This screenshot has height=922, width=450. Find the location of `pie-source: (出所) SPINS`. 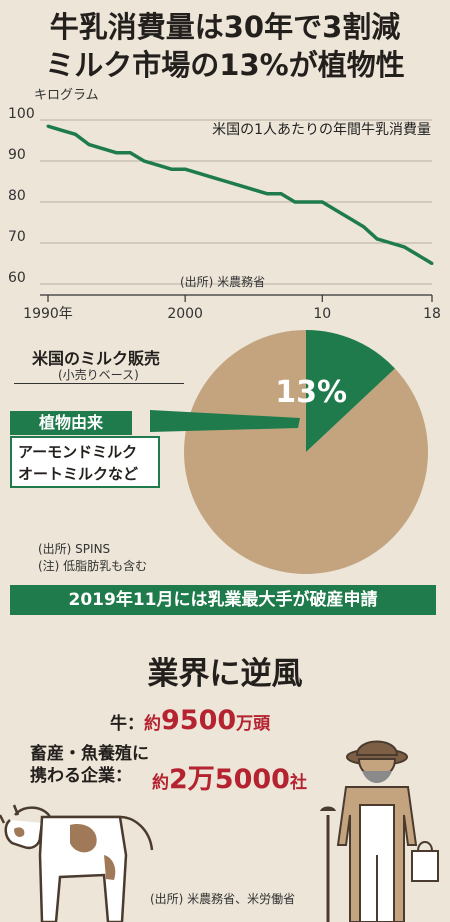

pie-source: (出所) SPINS is located at coordinates (74, 549).